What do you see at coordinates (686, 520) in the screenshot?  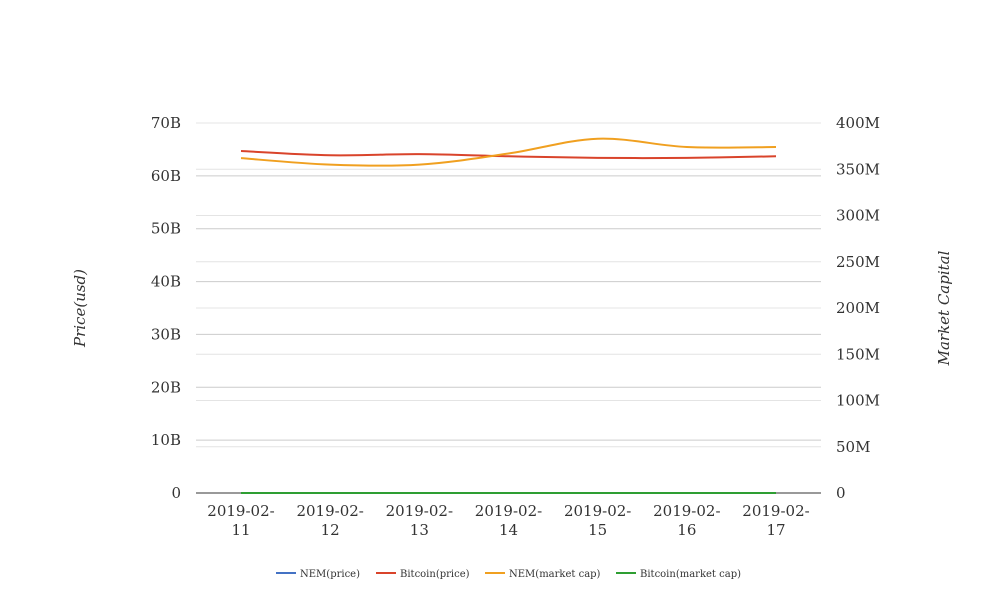 I see `x-tick-label: 2019-02-16` at bounding box center [686, 520].